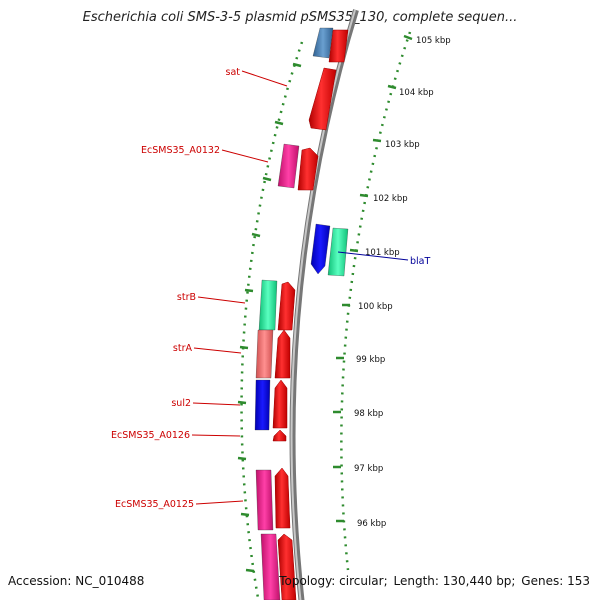 This screenshot has width=600, height=600. What do you see at coordinates (420, 261) in the screenshot?
I see `gene-label-blat: blaT` at bounding box center [420, 261].